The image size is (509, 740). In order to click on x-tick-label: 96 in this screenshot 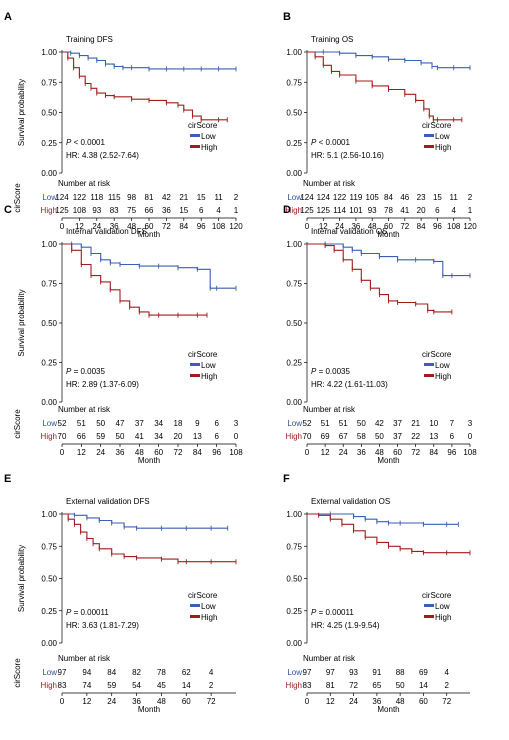, I will do `click(201, 226)`.